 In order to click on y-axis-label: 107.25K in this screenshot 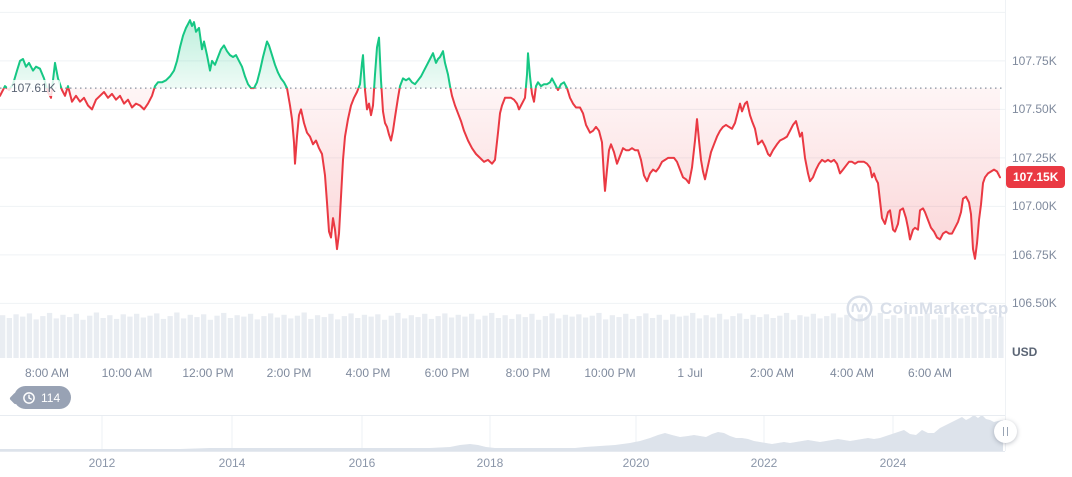, I will do `click(1034, 158)`.